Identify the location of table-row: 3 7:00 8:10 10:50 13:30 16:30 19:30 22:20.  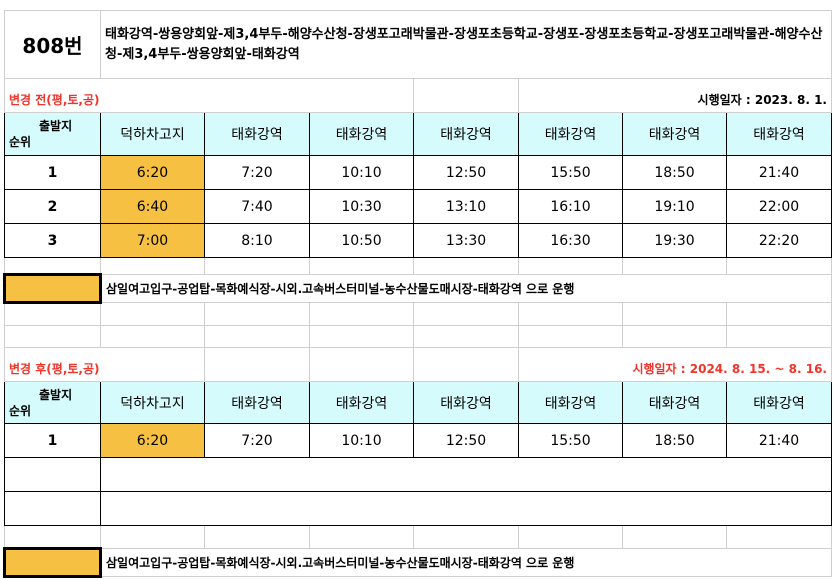
(418, 240).